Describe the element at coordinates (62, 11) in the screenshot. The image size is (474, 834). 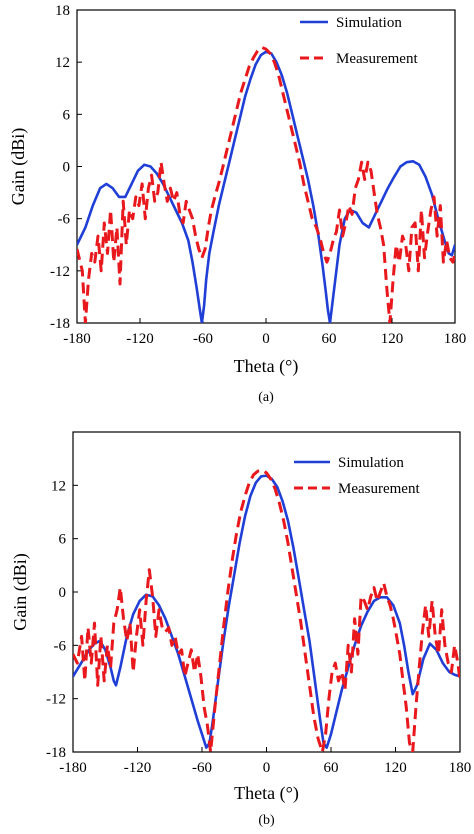
I see `y-tick-label: 18` at that location.